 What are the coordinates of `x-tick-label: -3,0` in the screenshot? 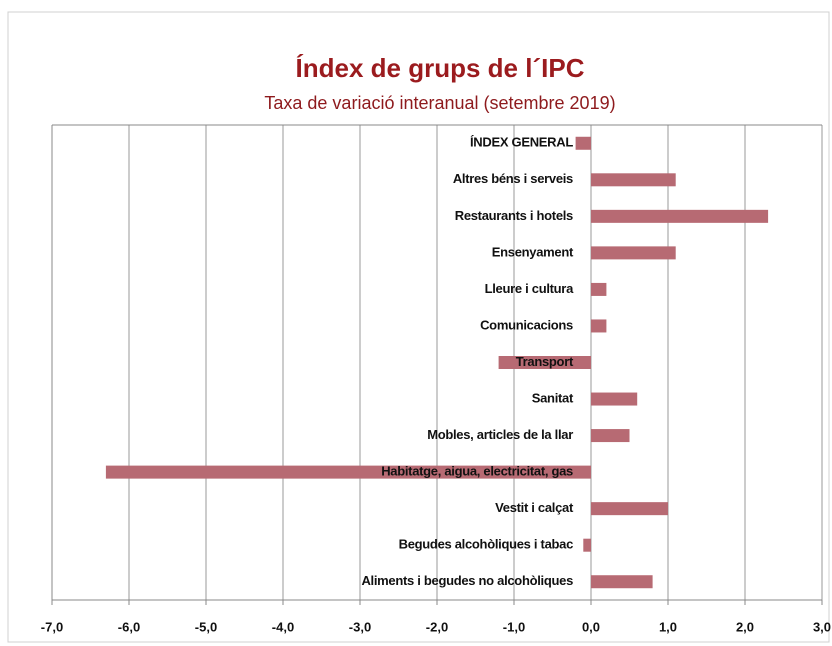 It's located at (360, 626).